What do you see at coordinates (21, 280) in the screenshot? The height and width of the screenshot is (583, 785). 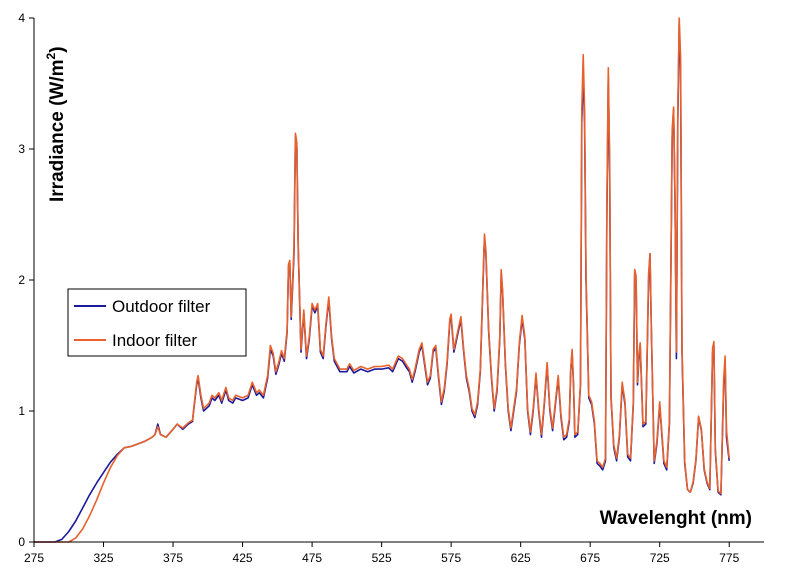 I see `y-tick-label: 2` at bounding box center [21, 280].